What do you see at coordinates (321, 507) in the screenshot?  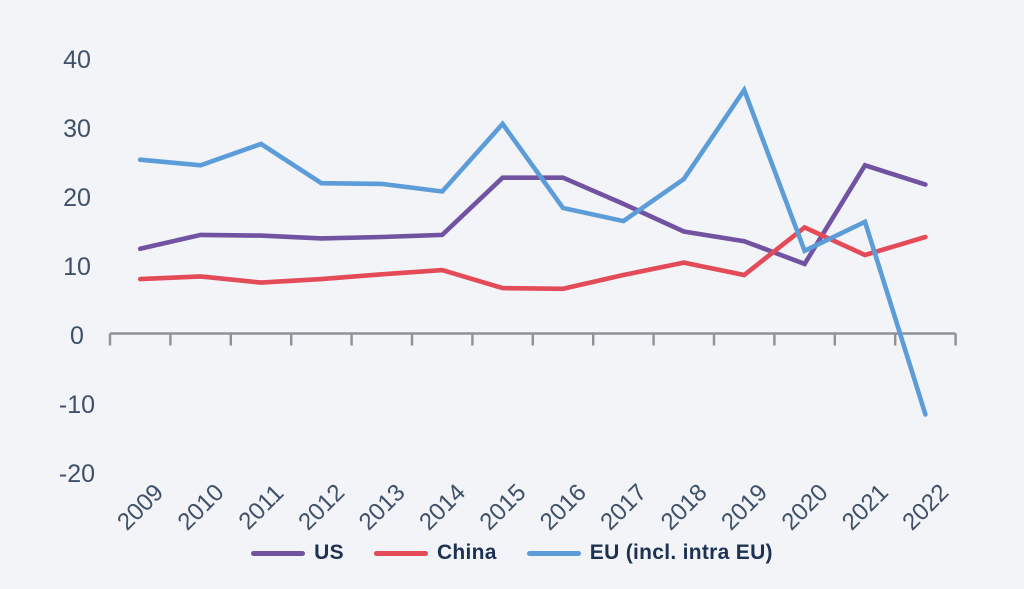 I see `x-tick-label: 2012` at bounding box center [321, 507].